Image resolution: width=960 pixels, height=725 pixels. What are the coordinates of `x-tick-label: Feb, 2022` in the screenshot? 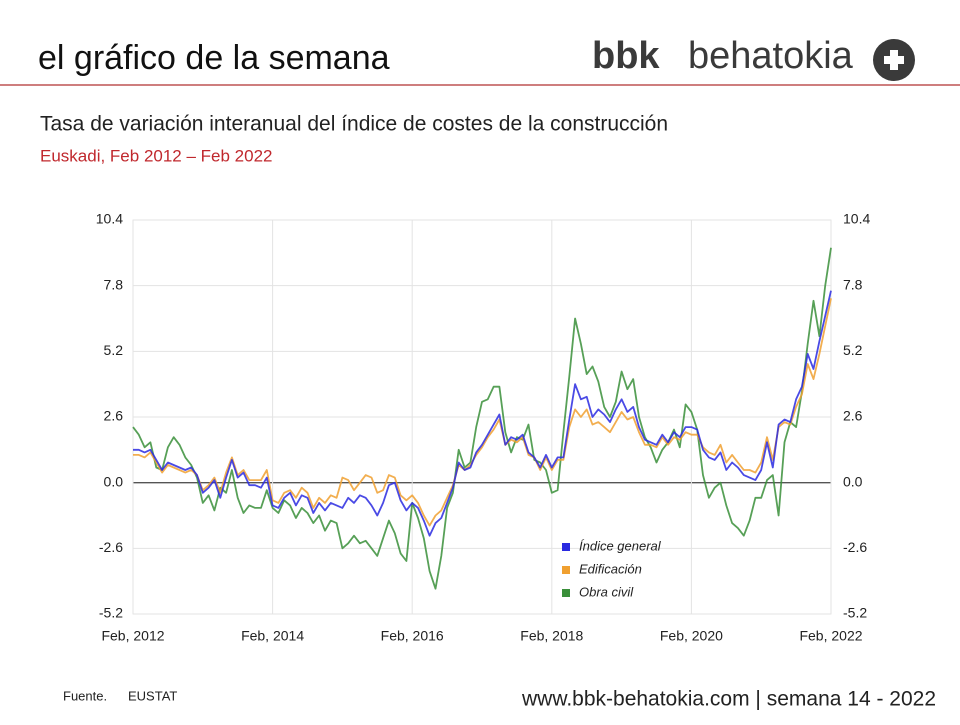 It's located at (830, 636).